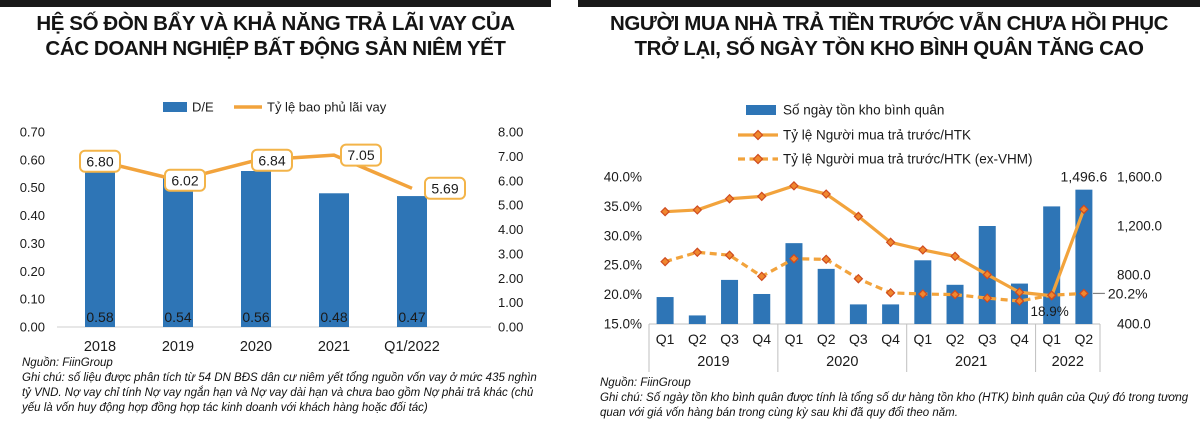  What do you see at coordinates (510, 302) in the screenshot?
I see `right-axis-tick: 1.00` at bounding box center [510, 302].